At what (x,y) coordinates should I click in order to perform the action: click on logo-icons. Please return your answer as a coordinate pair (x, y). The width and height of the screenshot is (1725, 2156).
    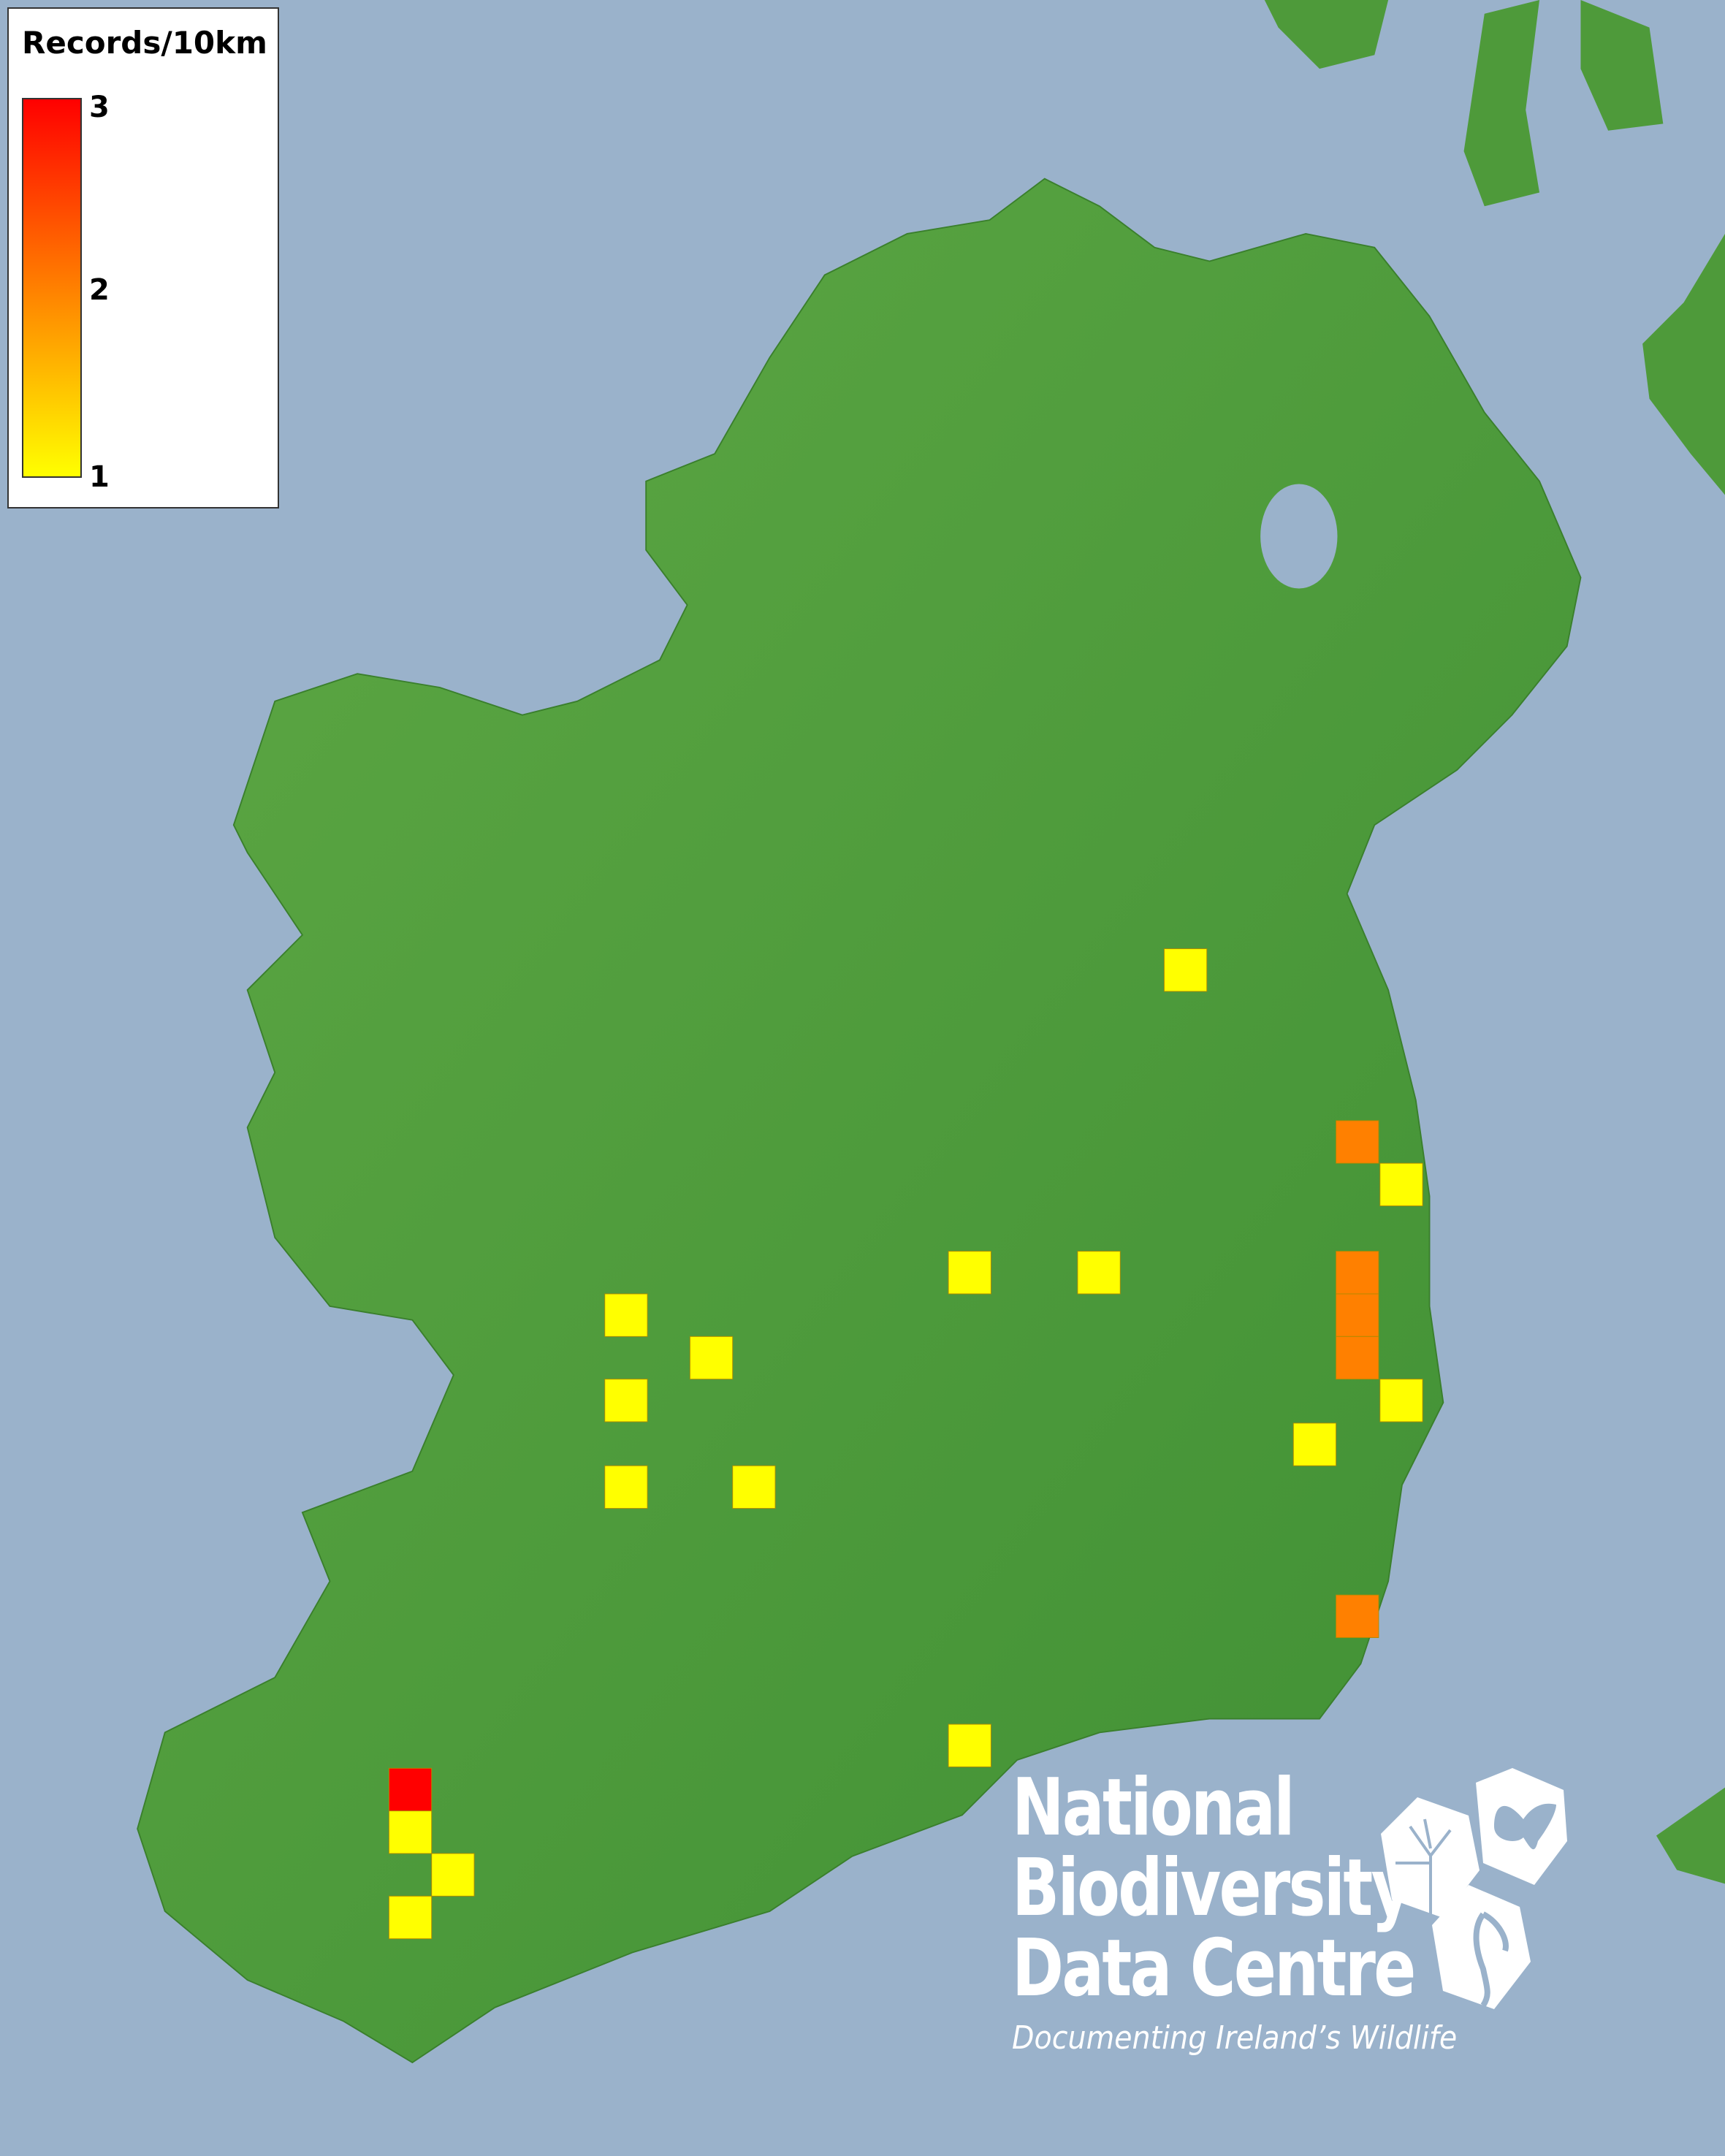
    Looking at the image, I should click on (1474, 1889).